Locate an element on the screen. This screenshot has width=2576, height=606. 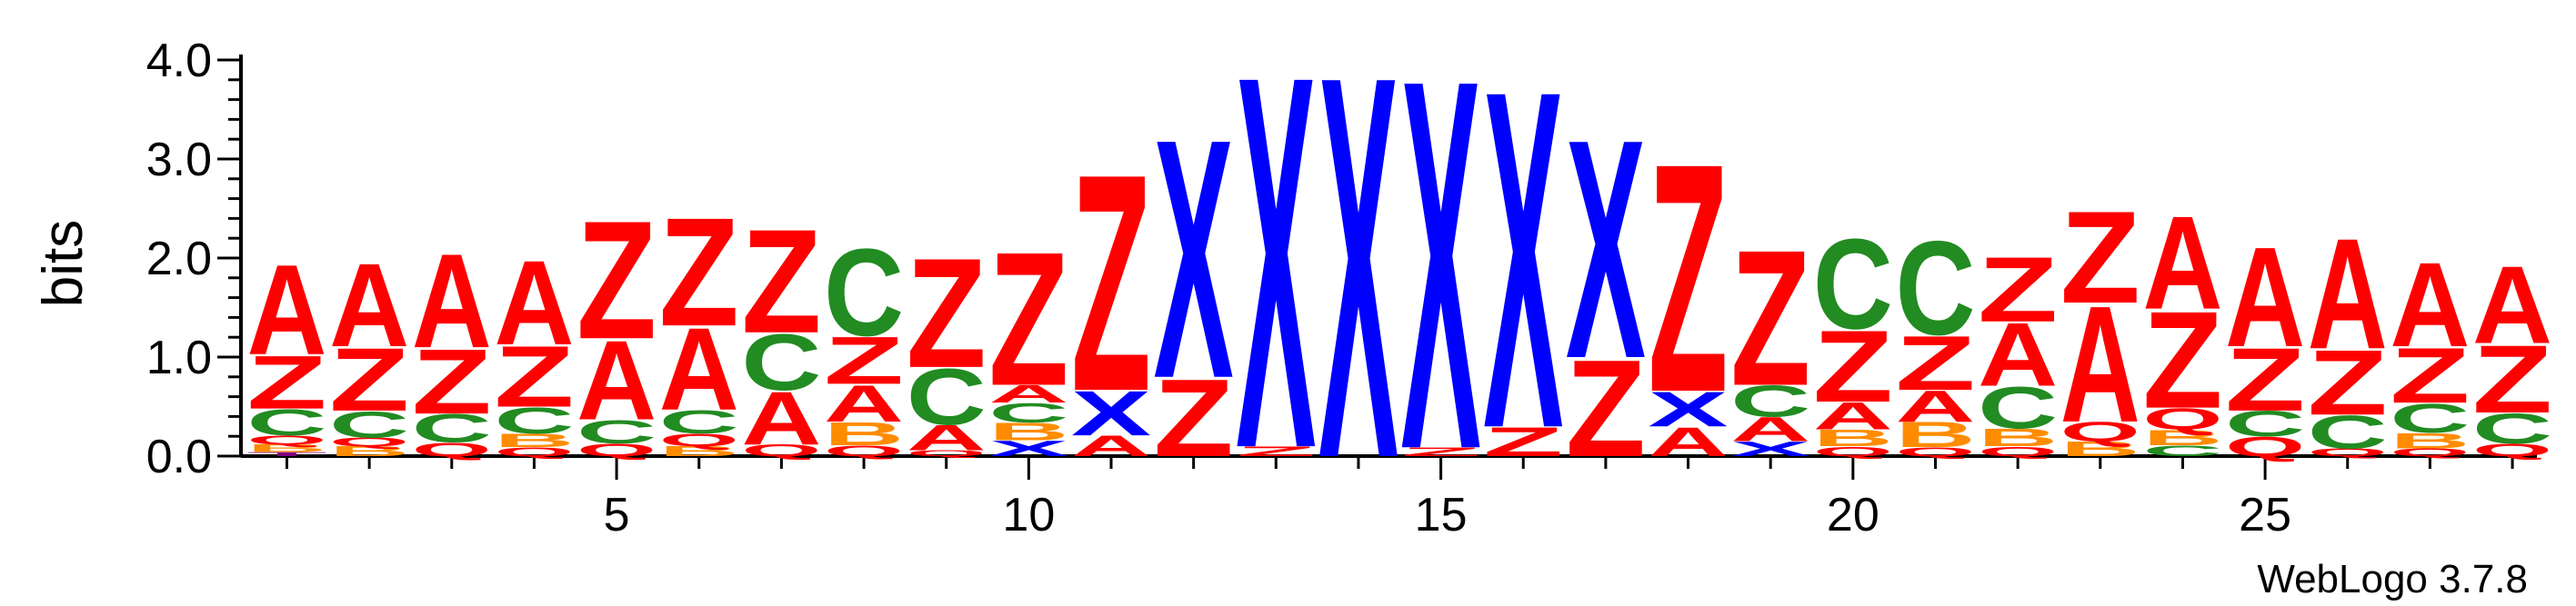
y-tick-label: 2.0 is located at coordinates (179, 259).